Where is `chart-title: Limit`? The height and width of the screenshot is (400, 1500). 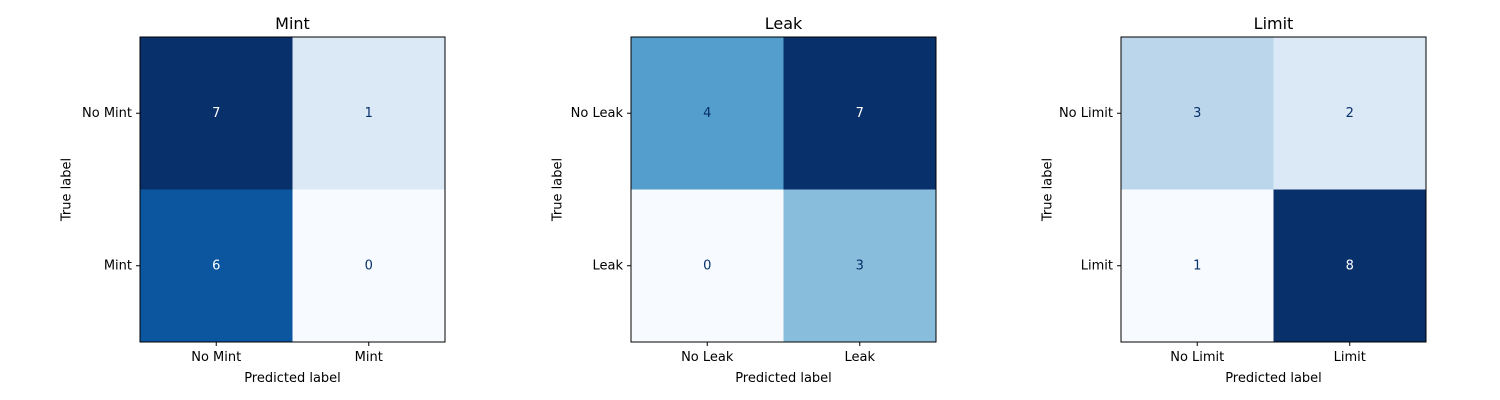
chart-title: Limit is located at coordinates (1274, 23).